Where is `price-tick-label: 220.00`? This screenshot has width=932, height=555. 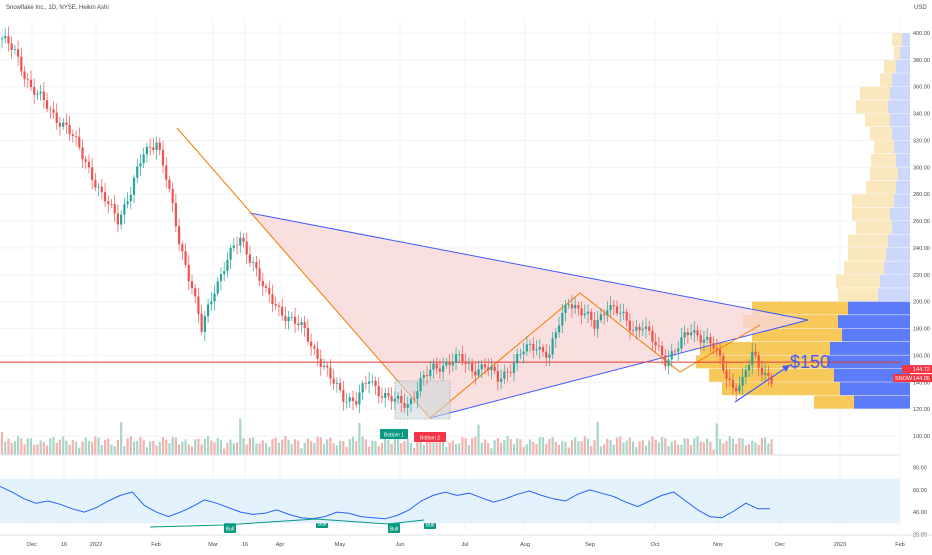 price-tick-label: 220.00 is located at coordinates (921, 276).